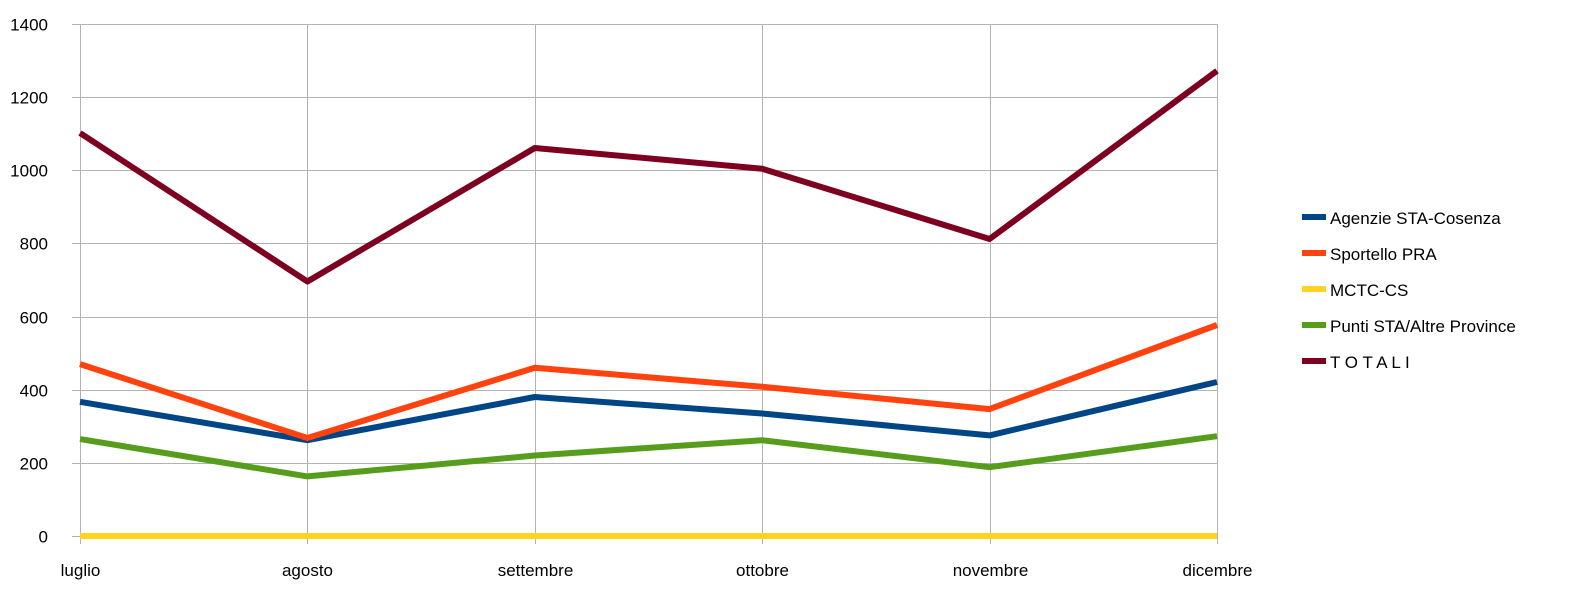 Image resolution: width=1580 pixels, height=592 pixels. Describe the element at coordinates (29, 25) in the screenshot. I see `y-tick-label: 1400` at that location.